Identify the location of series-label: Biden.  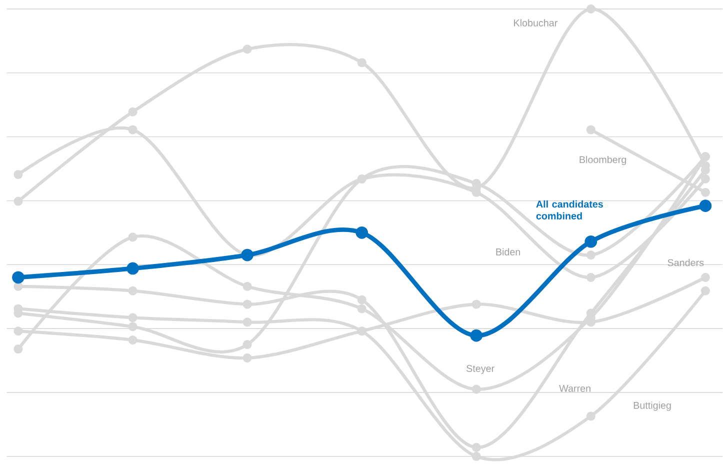
(508, 252).